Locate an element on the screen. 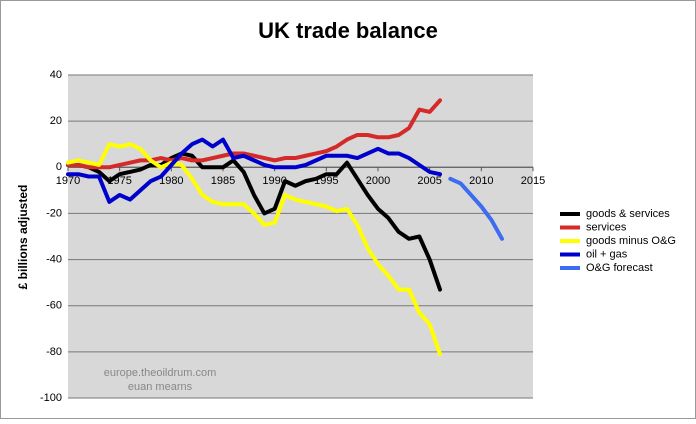 This screenshot has width=696, height=424. legend-label: services is located at coordinates (606, 227).